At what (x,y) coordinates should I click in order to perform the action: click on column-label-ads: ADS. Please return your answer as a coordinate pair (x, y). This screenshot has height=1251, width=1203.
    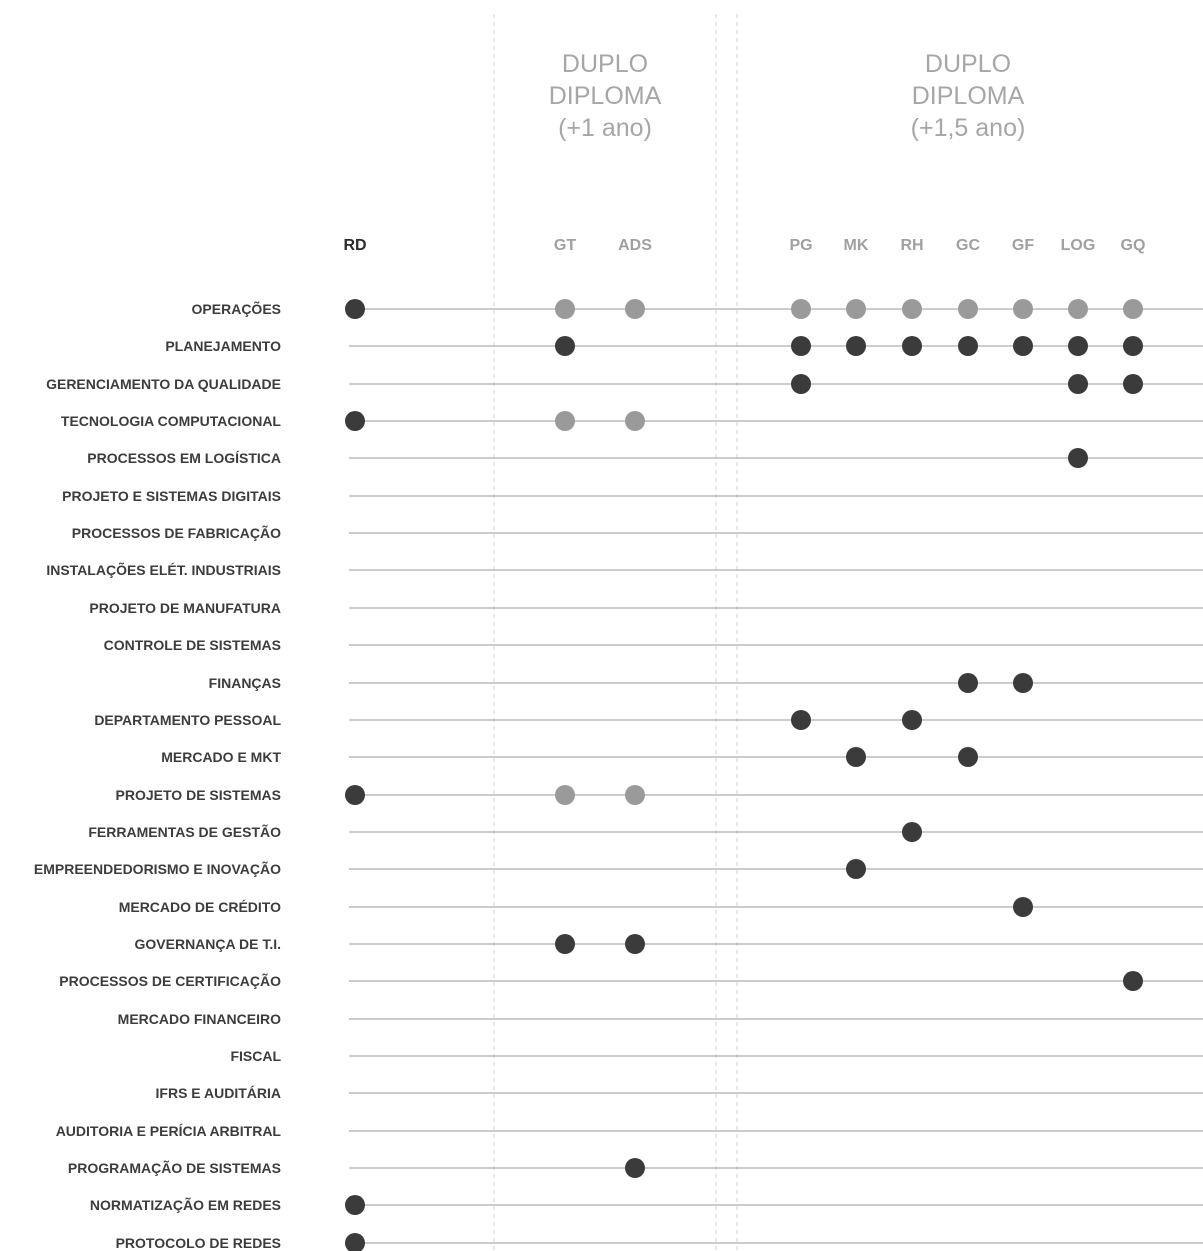
    Looking at the image, I should click on (635, 245).